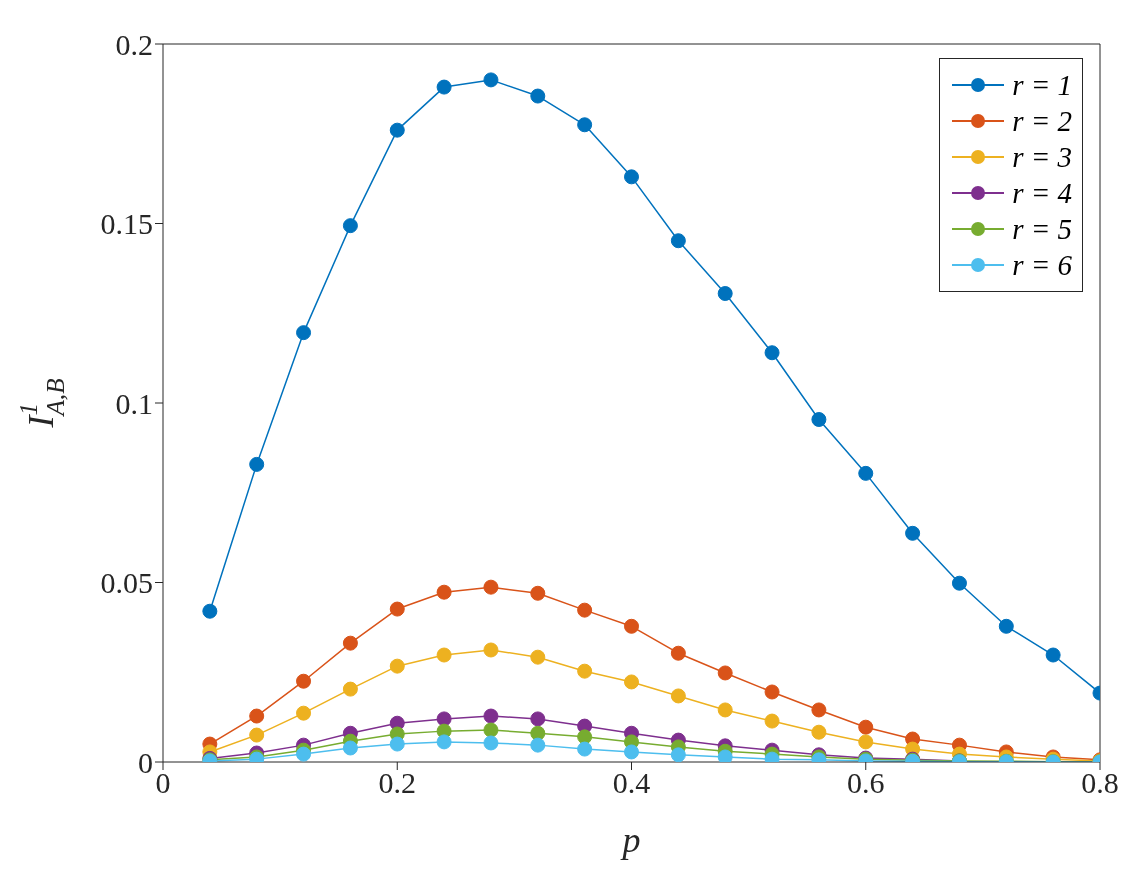 The height and width of the screenshot is (875, 1136). I want to click on x-axis-title: p, so click(630, 840).